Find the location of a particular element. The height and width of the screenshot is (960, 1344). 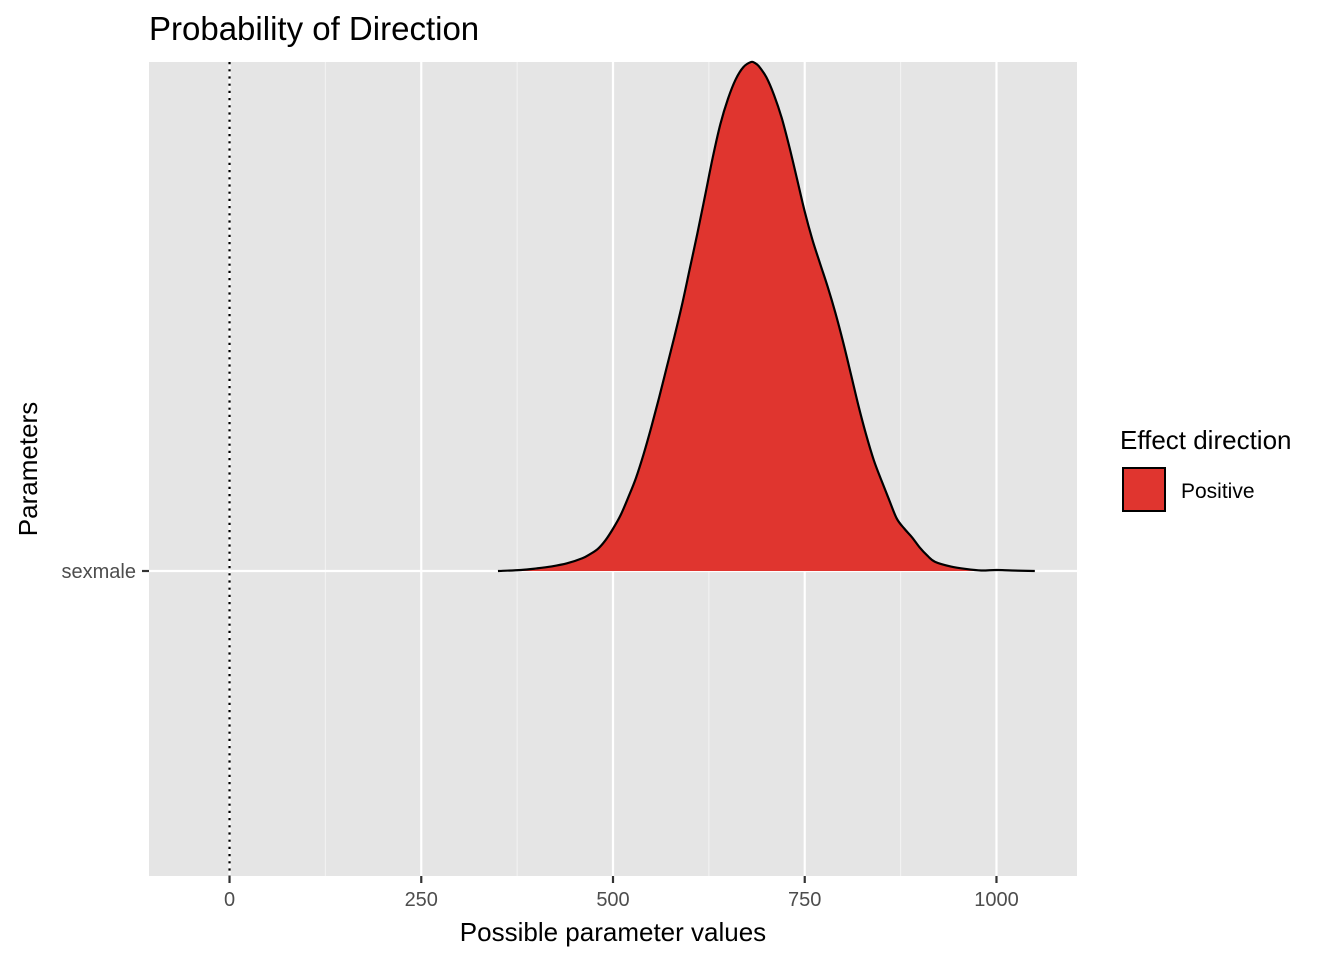

chart-title: Probability of Direction is located at coordinates (314, 28).